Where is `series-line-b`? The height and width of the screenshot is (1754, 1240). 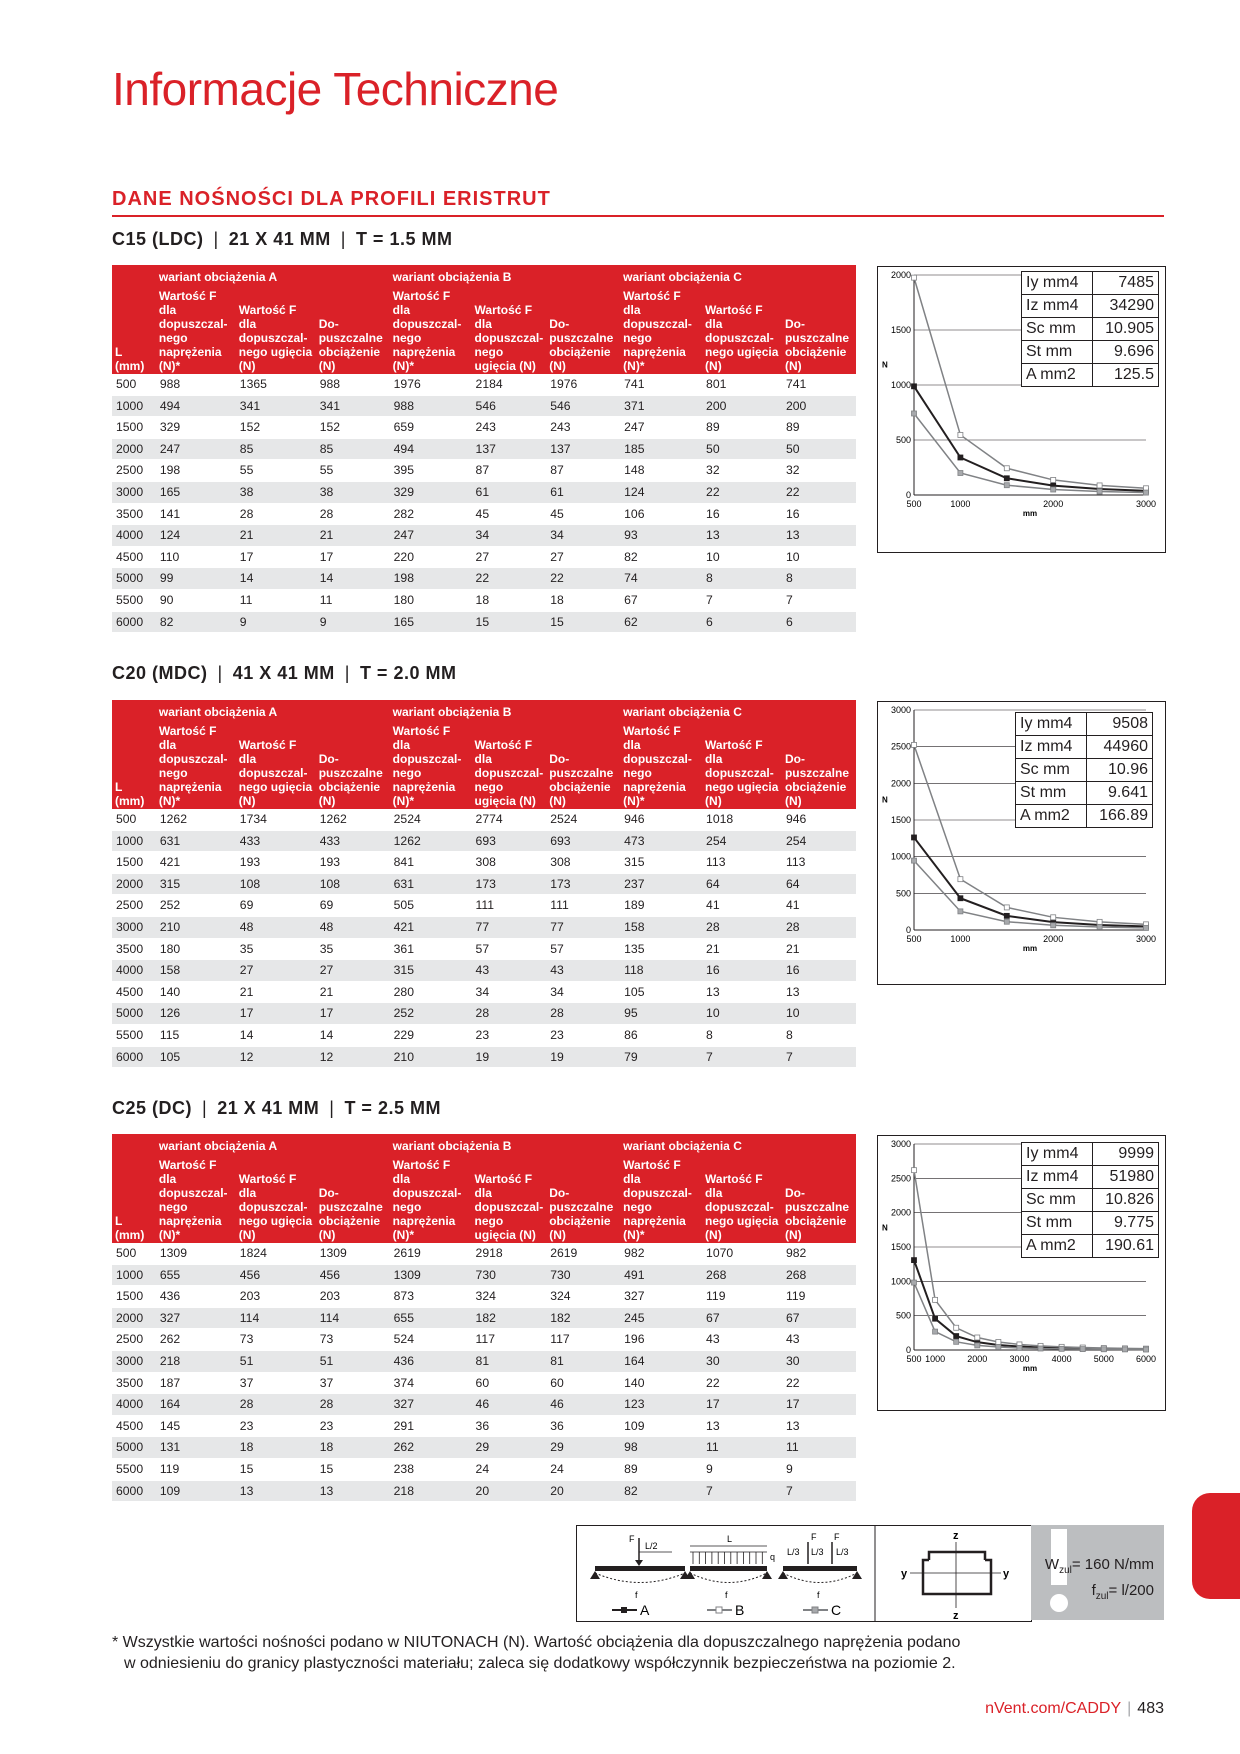 series-line-b is located at coordinates (1030, 1260).